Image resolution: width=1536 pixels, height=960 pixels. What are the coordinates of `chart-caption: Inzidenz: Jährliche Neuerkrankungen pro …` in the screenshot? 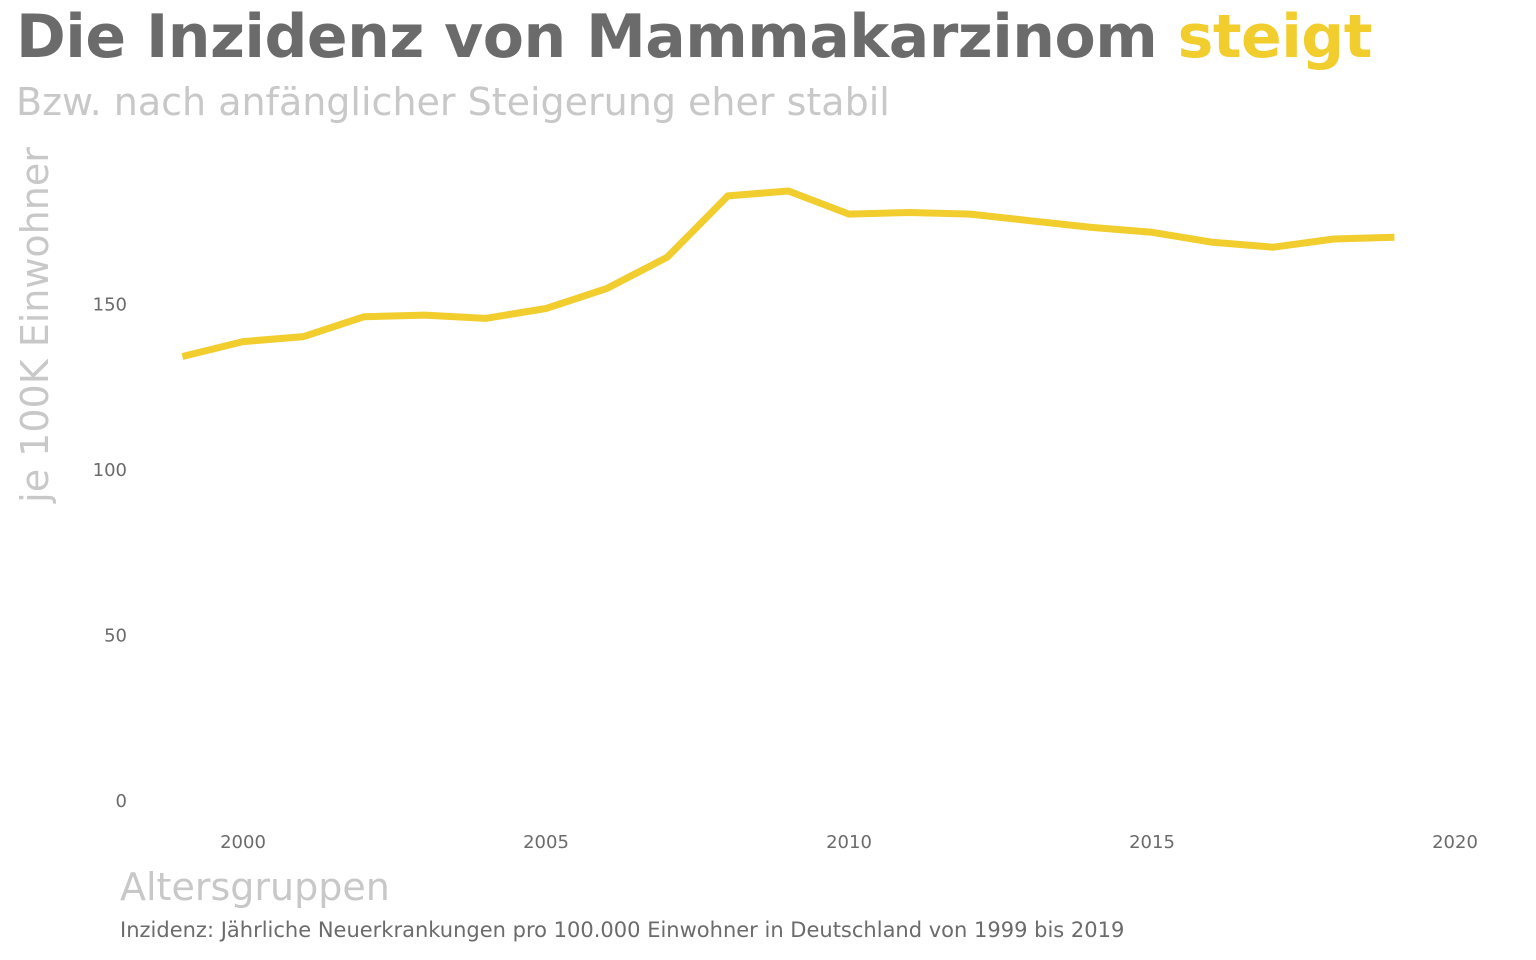 It's located at (622, 930).